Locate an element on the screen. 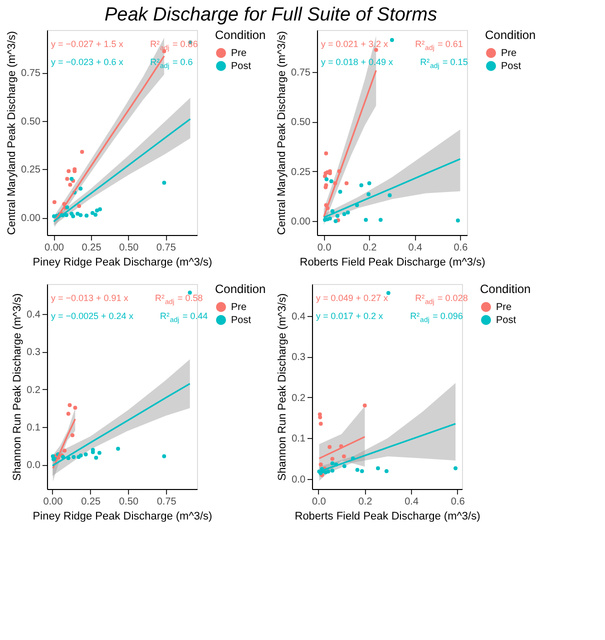 The height and width of the screenshot is (640, 605). x-tick-label: 0.50 is located at coordinates (128, 502).